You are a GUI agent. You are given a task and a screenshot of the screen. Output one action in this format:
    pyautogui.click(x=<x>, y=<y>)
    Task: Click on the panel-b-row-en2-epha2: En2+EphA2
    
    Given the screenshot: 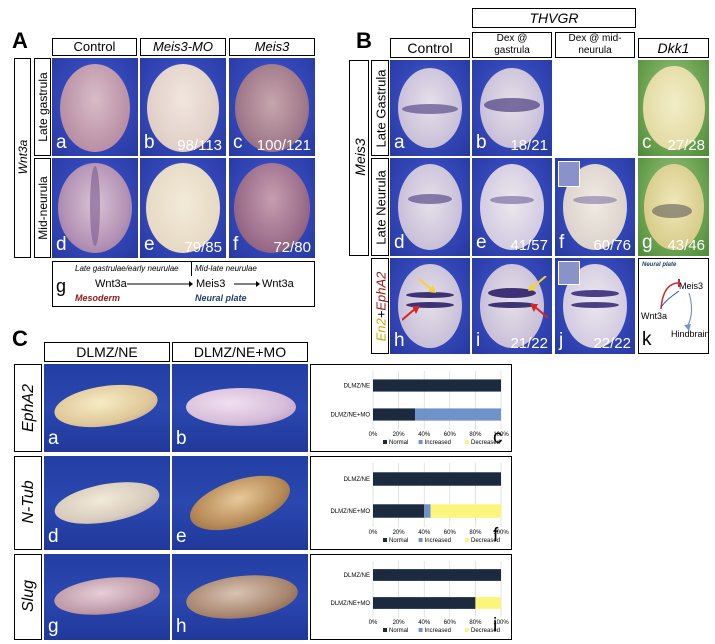 What is the action you would take?
    pyautogui.click(x=381, y=307)
    